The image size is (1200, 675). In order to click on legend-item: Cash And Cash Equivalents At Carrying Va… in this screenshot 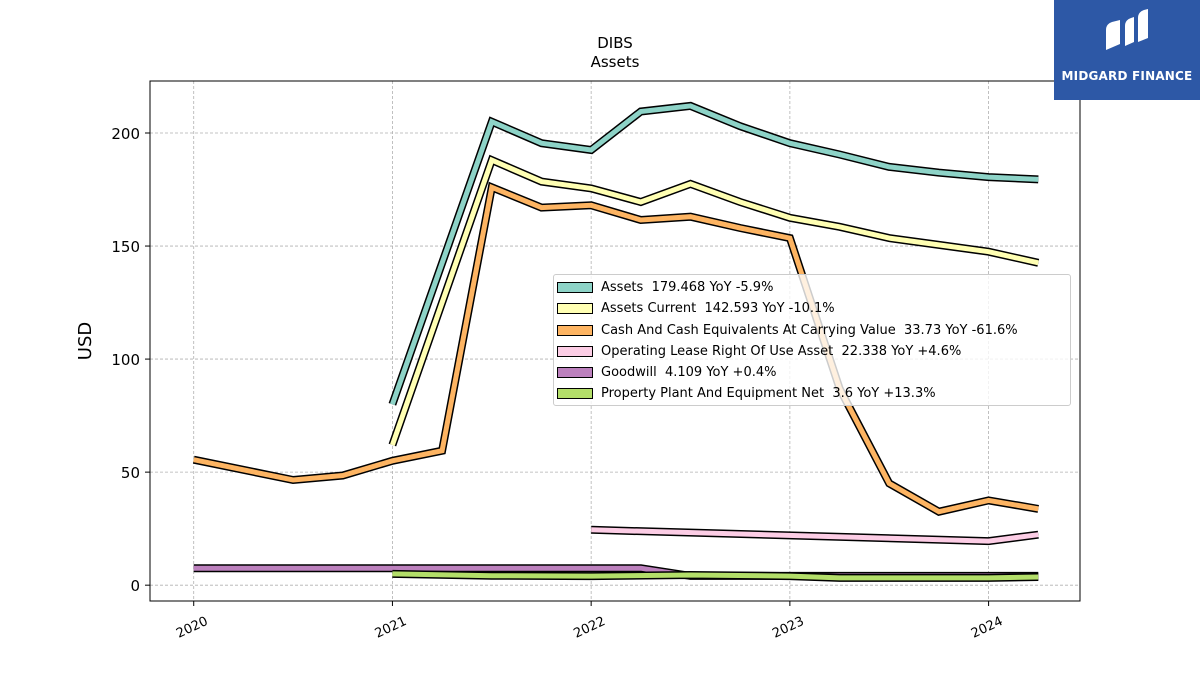, I will do `click(812, 331)`.